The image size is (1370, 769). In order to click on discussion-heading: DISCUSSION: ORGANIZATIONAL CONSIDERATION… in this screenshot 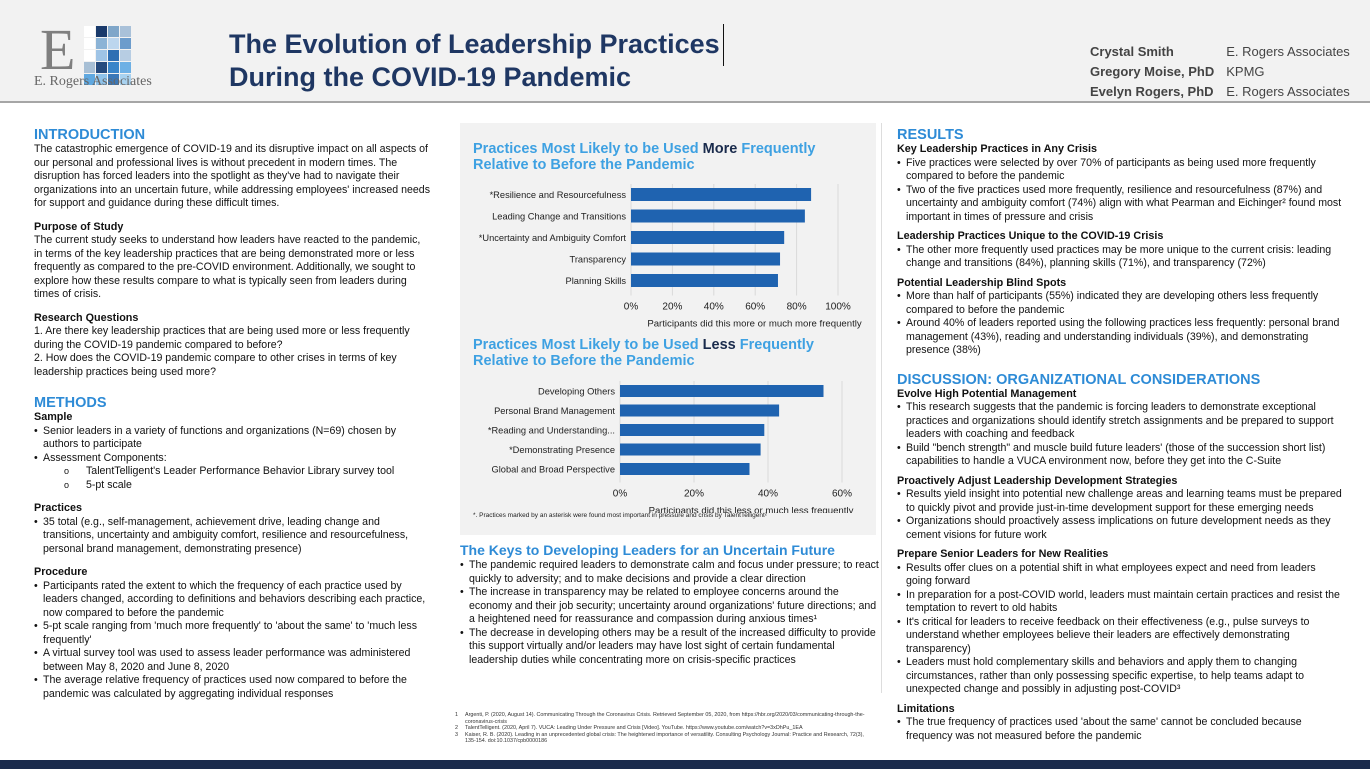, I will do `click(1079, 379)`.